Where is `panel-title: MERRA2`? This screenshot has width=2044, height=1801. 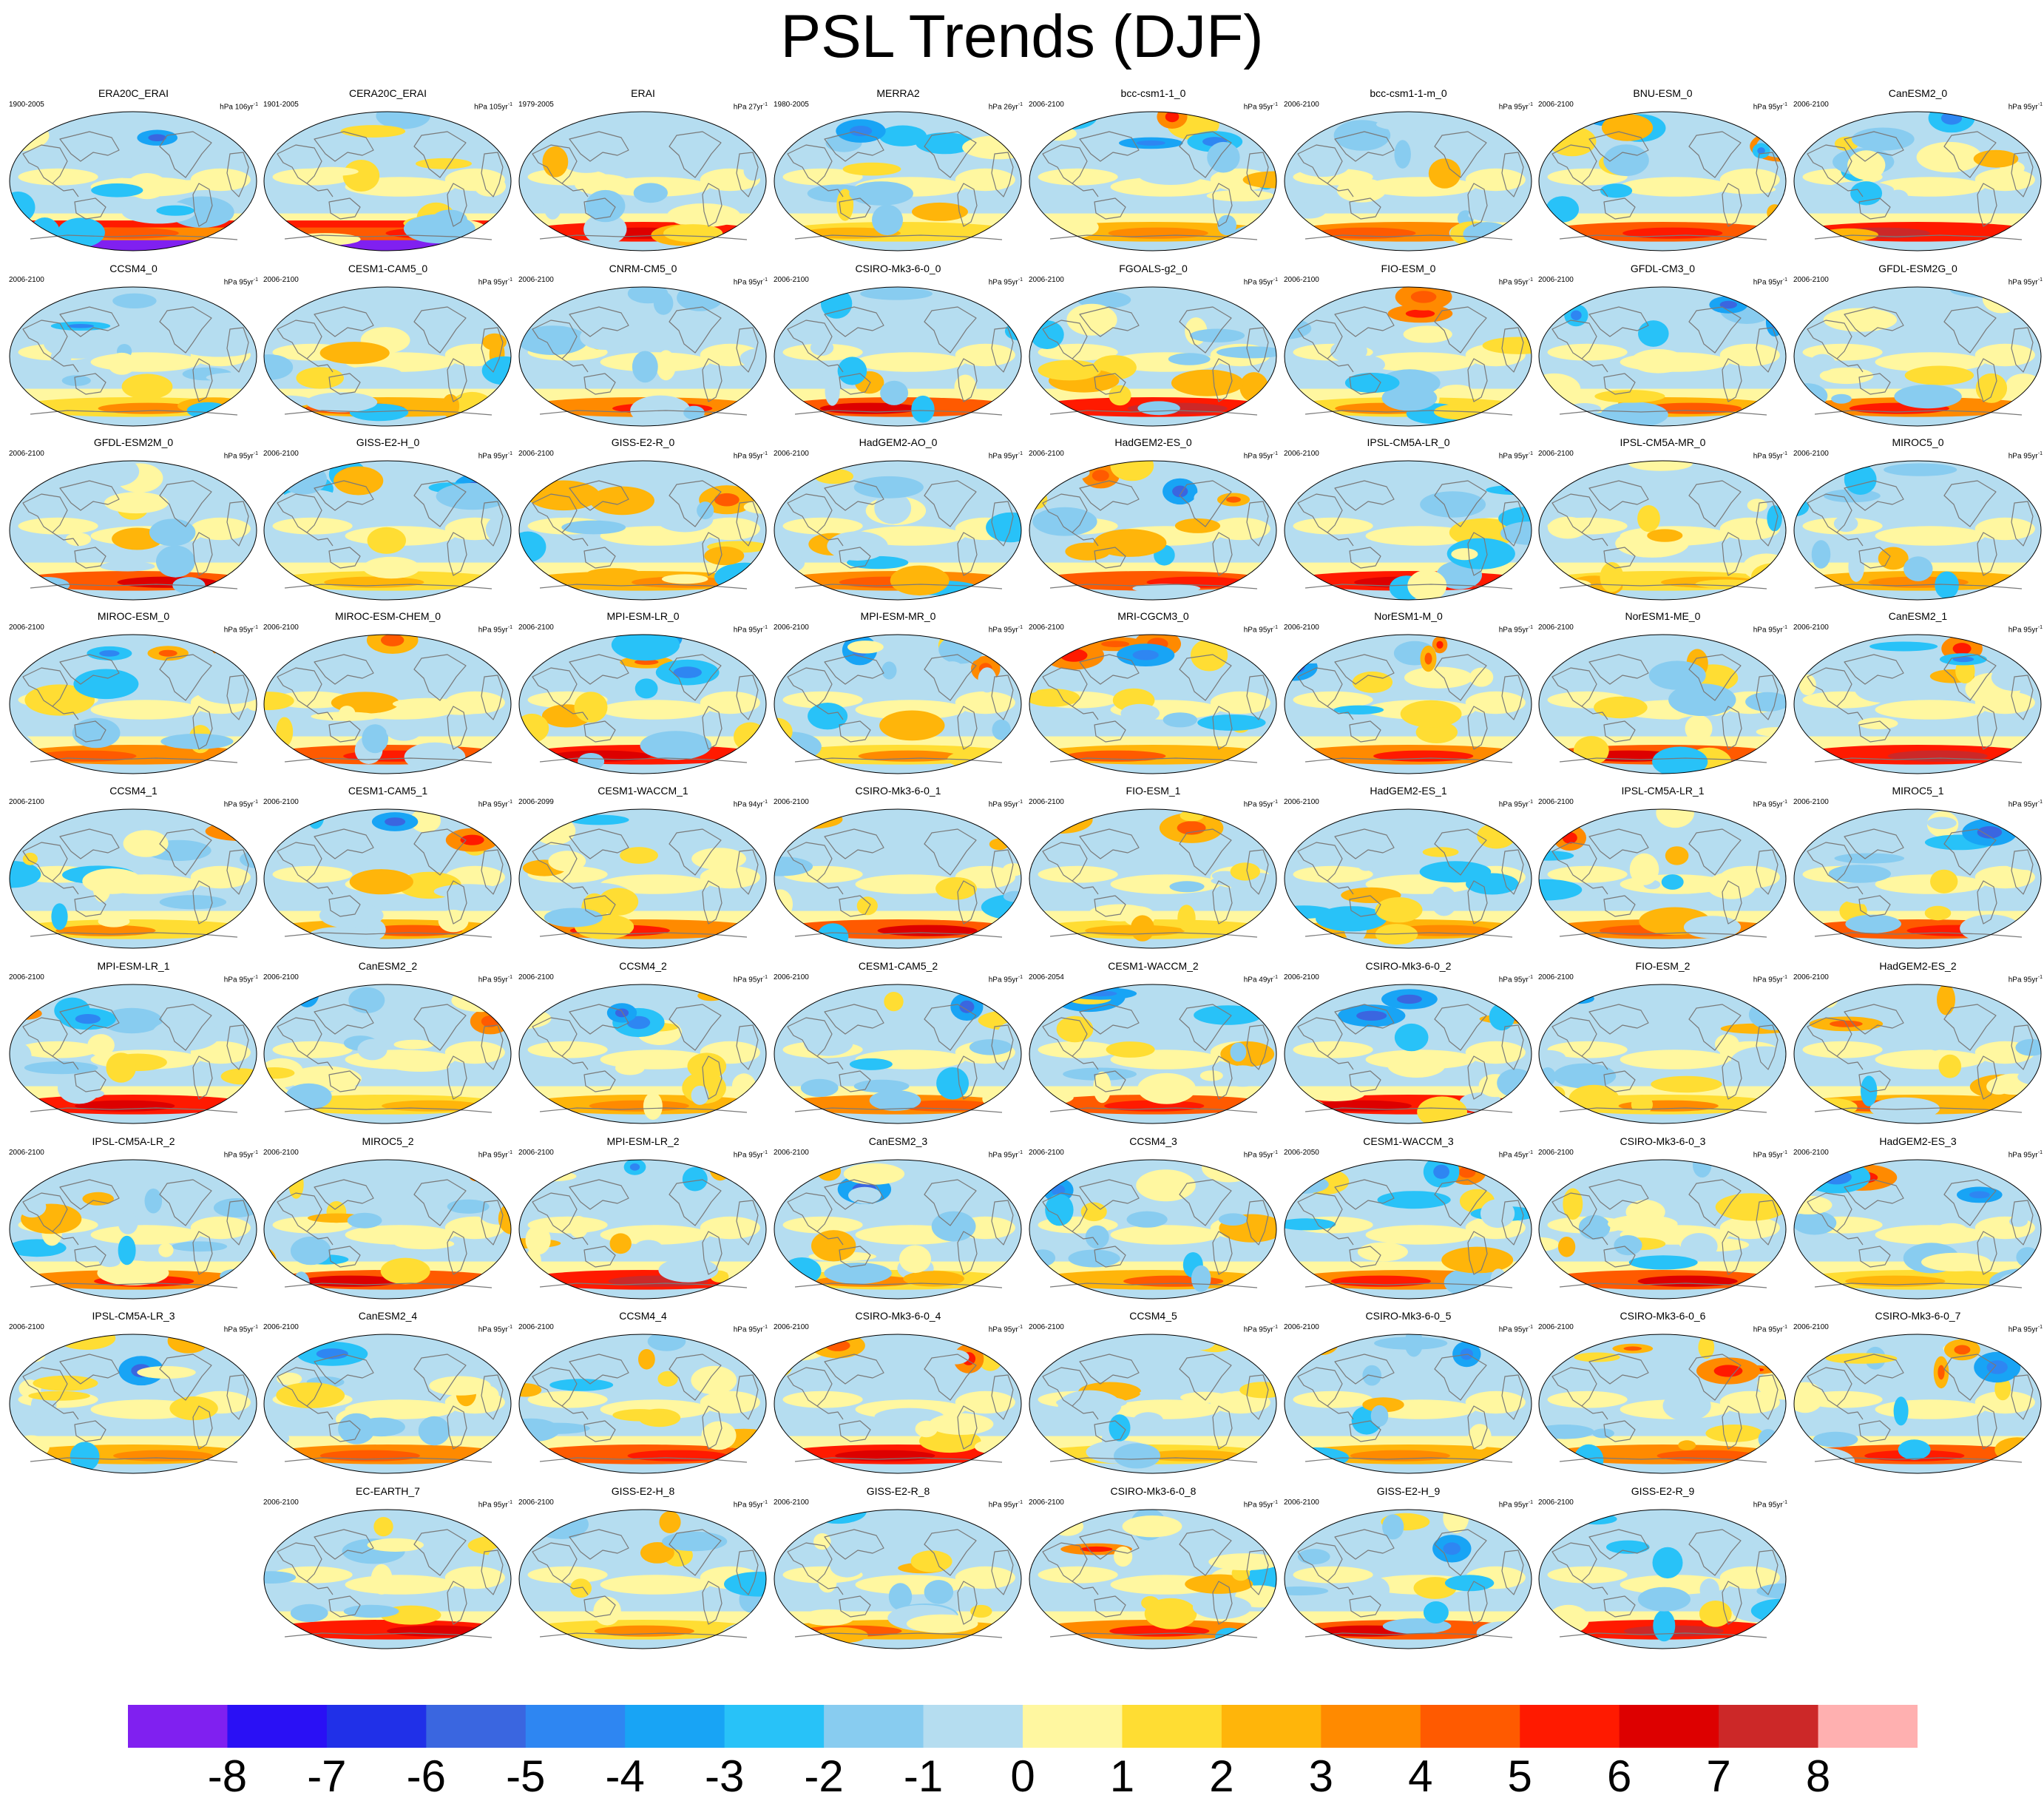
panel-title: MERRA2 is located at coordinates (898, 93).